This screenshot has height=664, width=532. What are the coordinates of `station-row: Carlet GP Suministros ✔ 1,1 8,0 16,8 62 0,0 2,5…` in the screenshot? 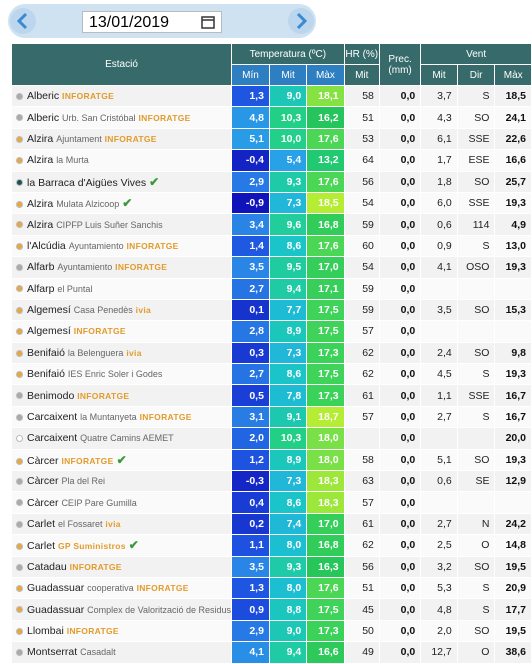 It's located at (271, 545).